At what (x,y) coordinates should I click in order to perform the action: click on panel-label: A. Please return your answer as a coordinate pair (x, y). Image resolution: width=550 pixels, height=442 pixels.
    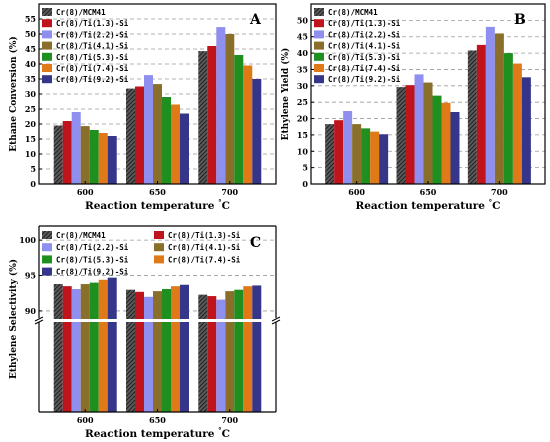
    Looking at the image, I should click on (255, 20).